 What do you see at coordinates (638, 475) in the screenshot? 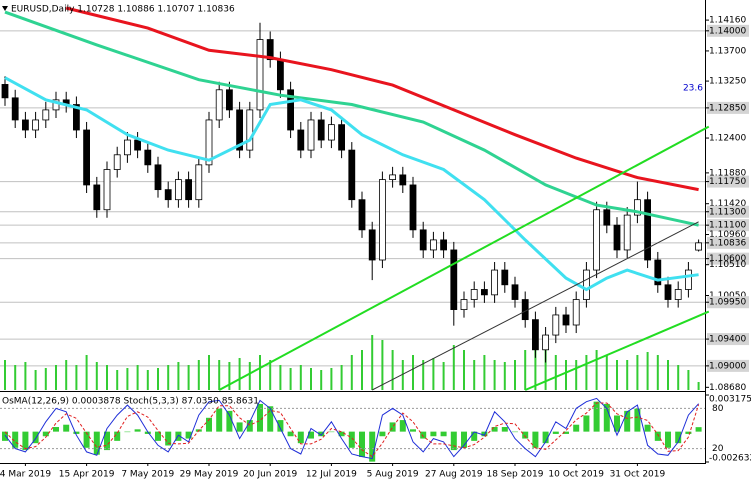
I see `x-tick-label: 31 Oct 2019` at bounding box center [638, 475].